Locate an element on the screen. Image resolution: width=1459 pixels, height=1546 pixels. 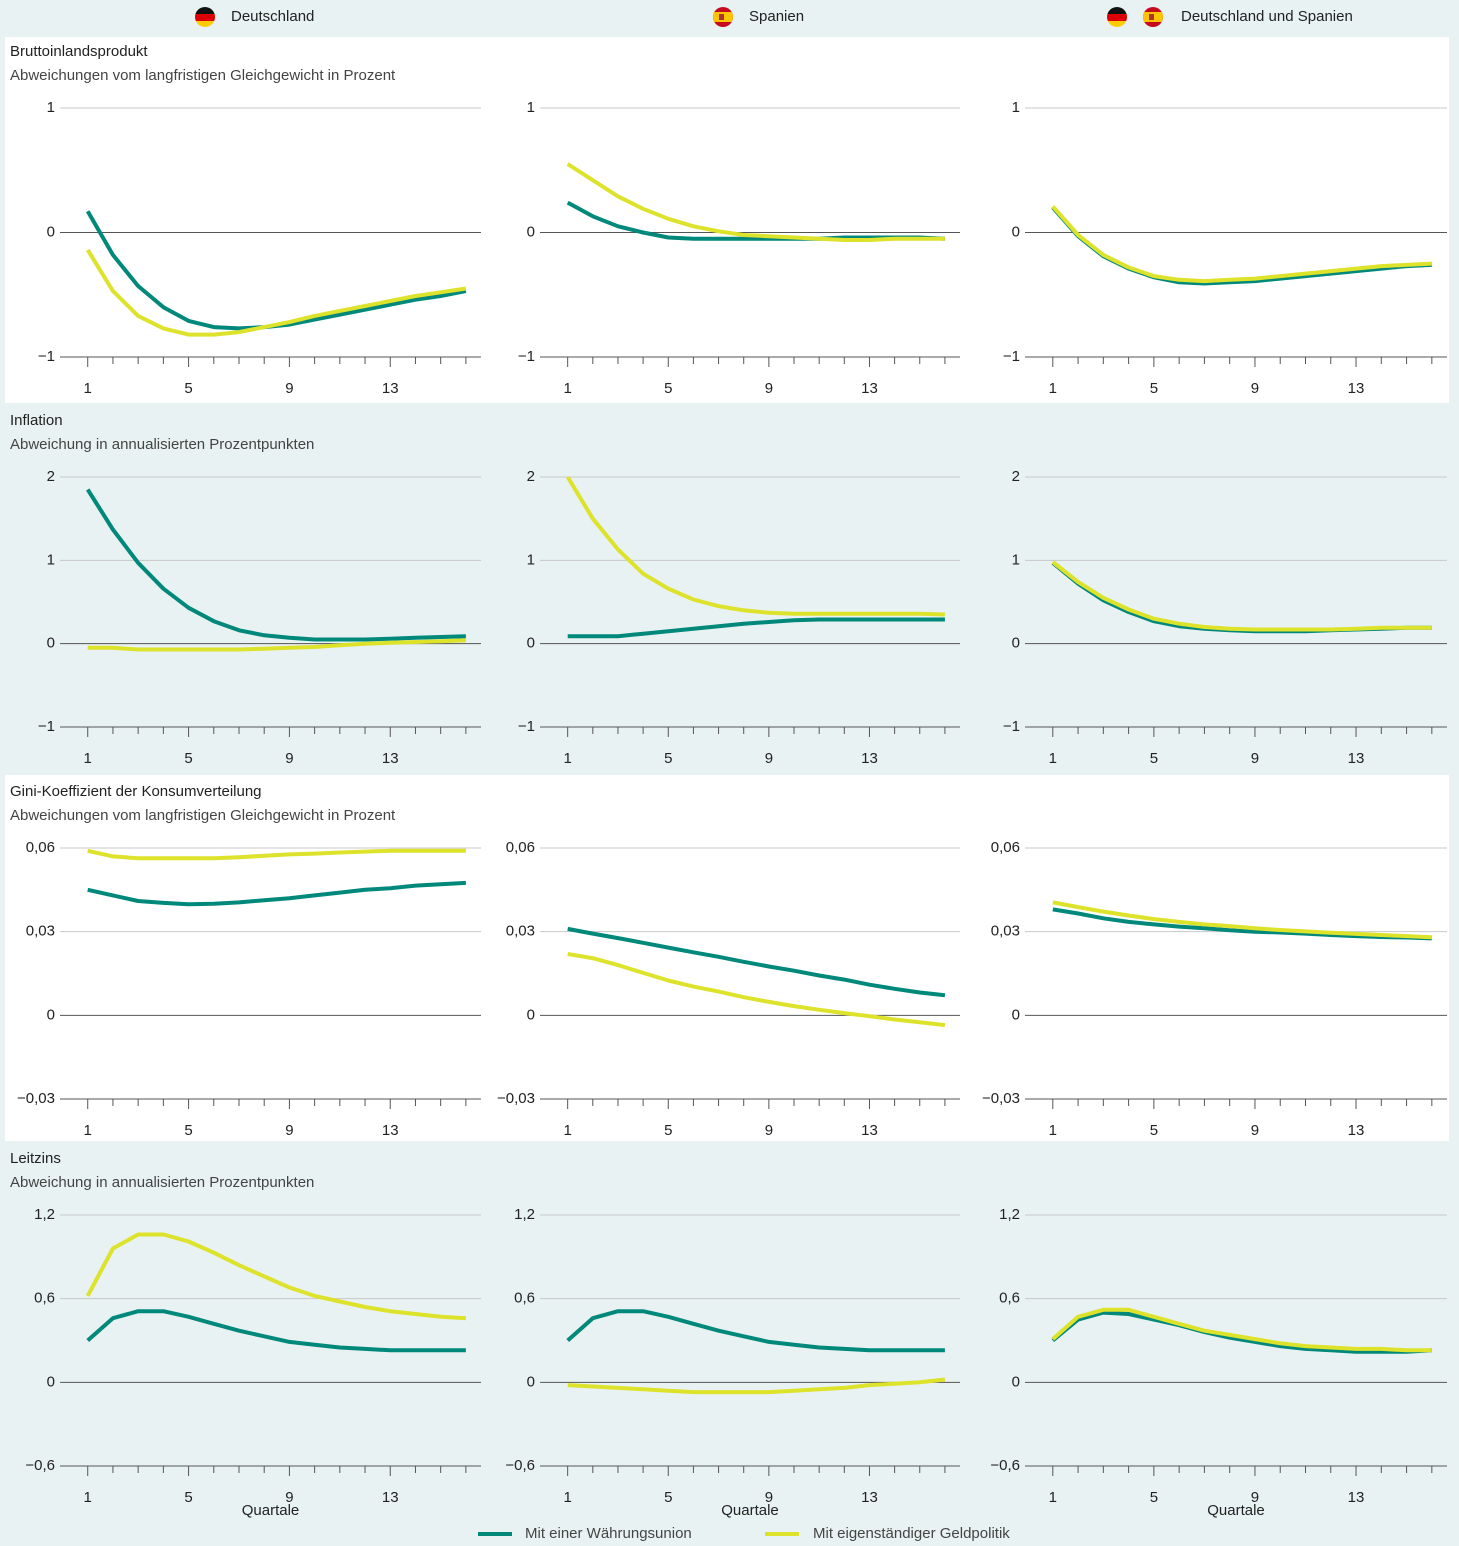
panel-title: Inflation is located at coordinates (36, 420).